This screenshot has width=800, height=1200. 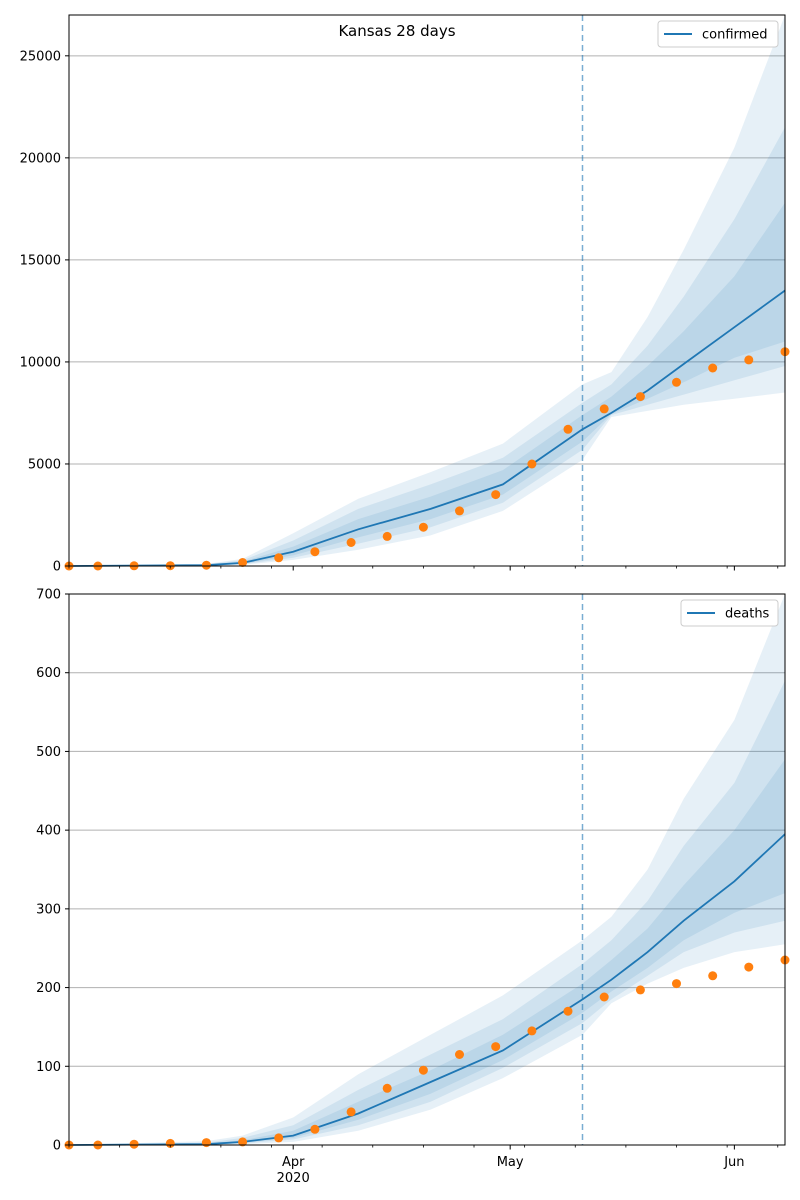 I want to click on deaths-legend: deaths, so click(x=729, y=613).